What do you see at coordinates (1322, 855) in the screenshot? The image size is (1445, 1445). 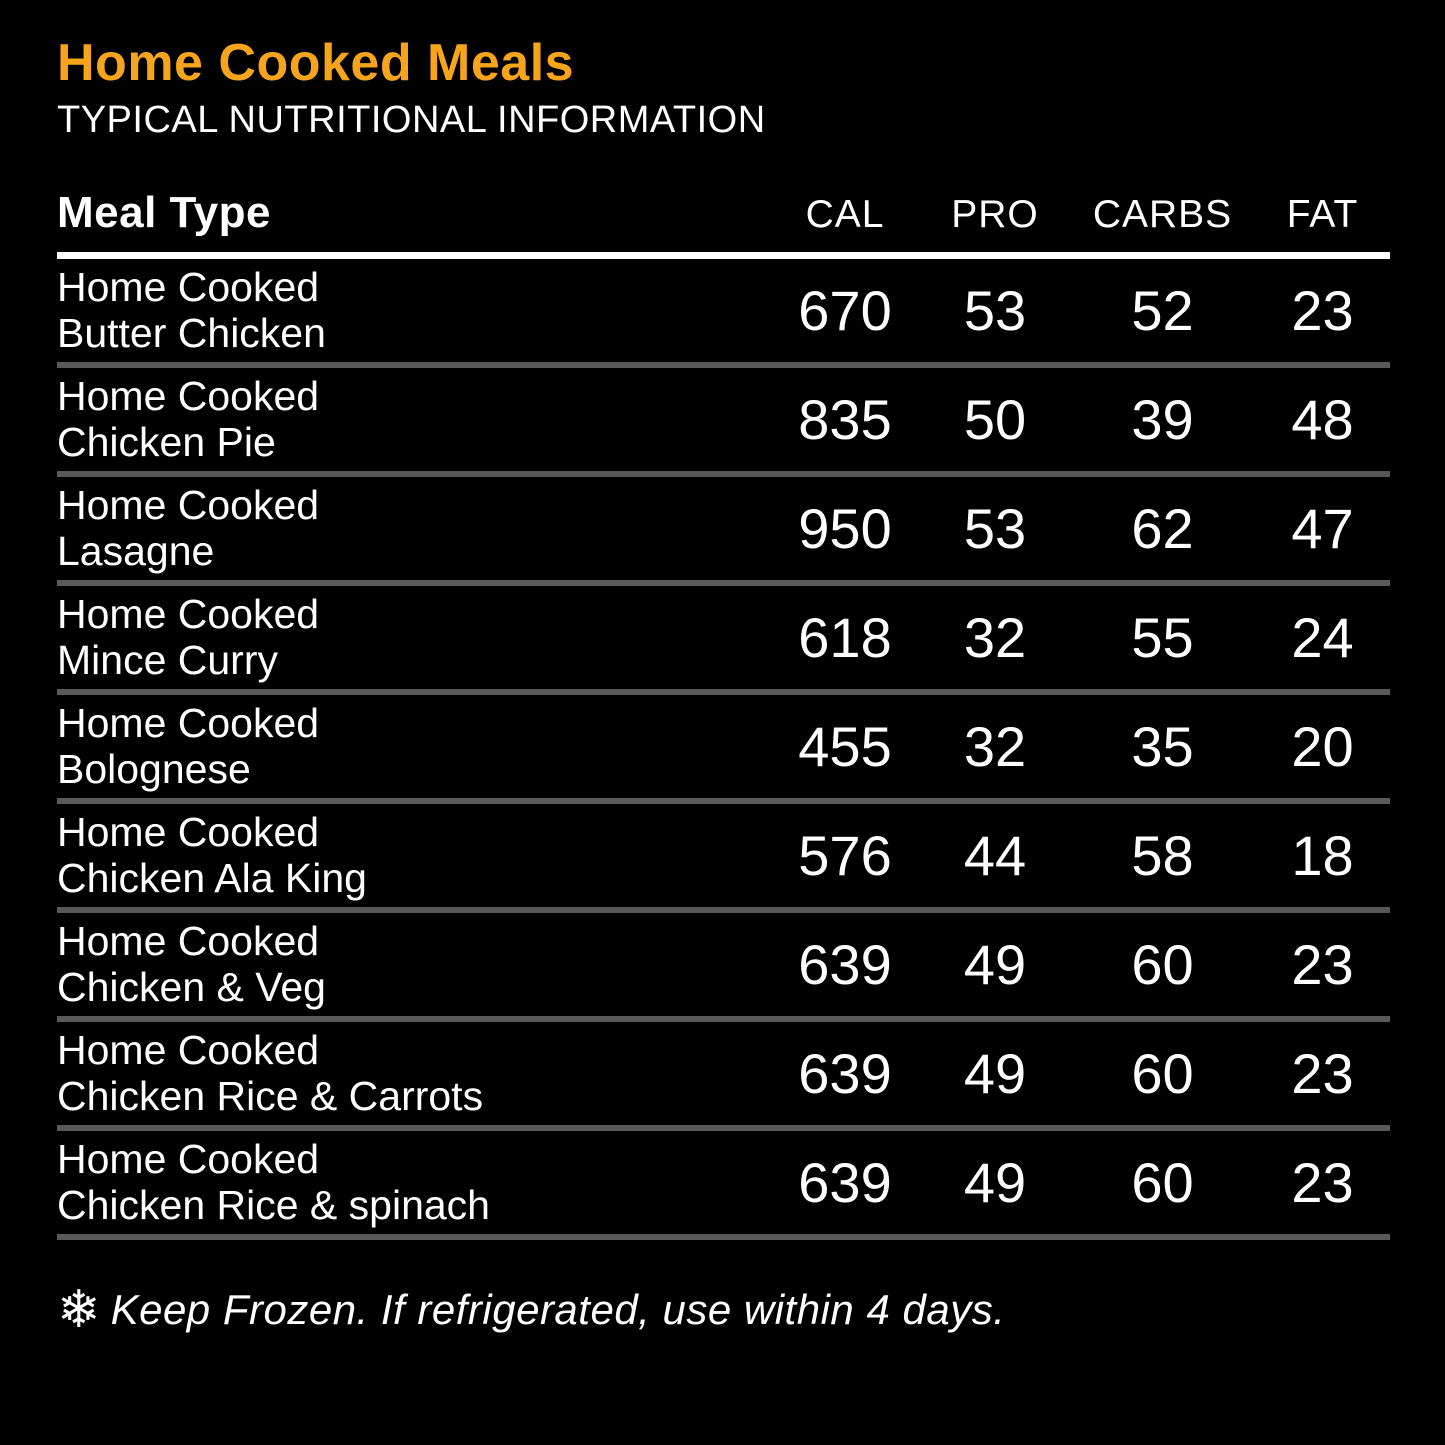 I see `fat-value: 18` at bounding box center [1322, 855].